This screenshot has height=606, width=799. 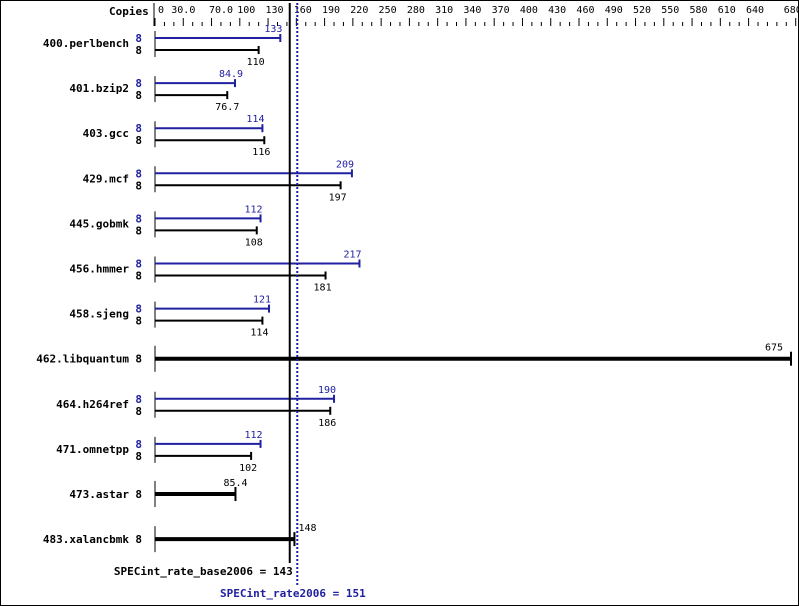 What do you see at coordinates (246, 10) in the screenshot?
I see `tick-label: 100` at bounding box center [246, 10].